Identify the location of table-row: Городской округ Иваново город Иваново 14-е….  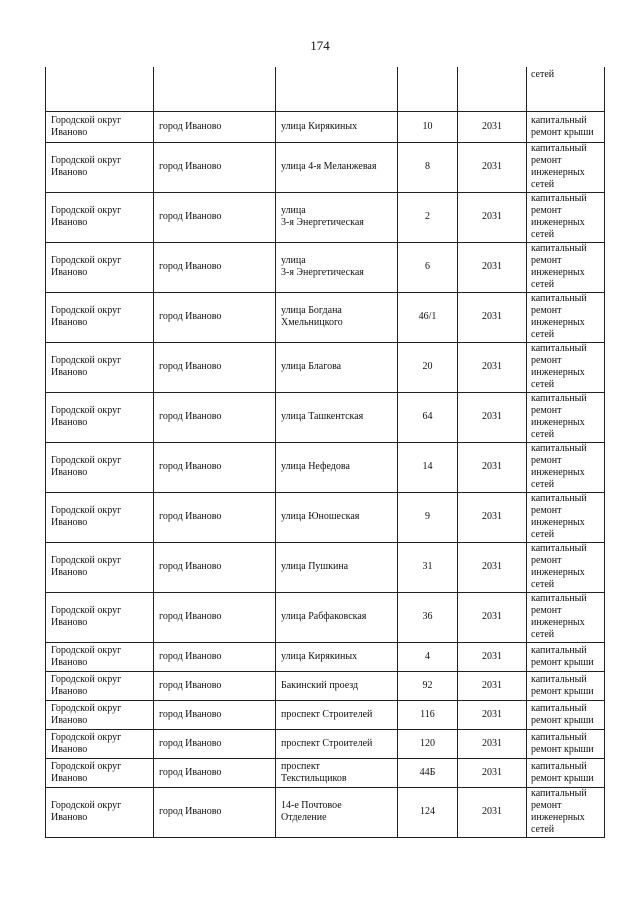
(325, 812).